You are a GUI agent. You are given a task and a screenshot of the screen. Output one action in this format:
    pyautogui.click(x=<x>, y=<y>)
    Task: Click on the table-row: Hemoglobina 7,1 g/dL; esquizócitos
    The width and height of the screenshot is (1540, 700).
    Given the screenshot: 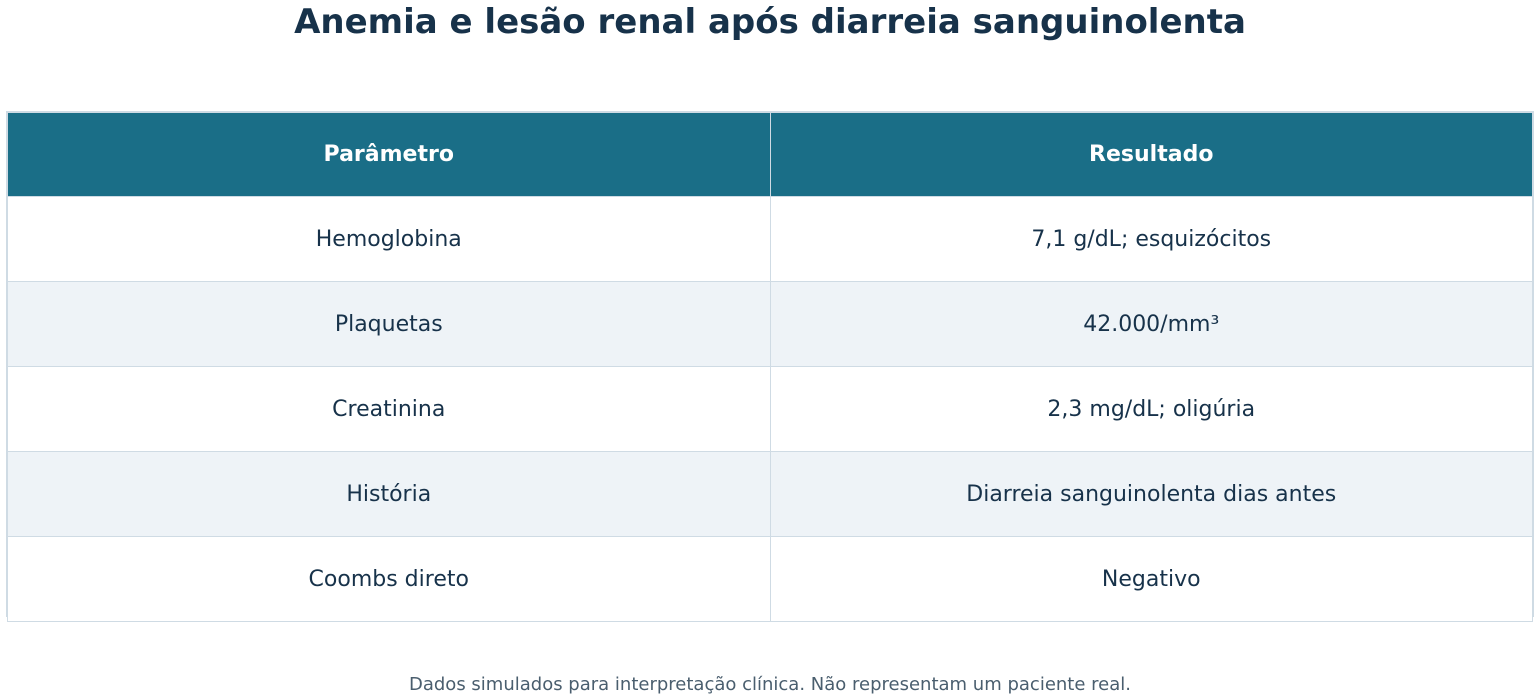 What is the action you would take?
    pyautogui.click(x=770, y=239)
    